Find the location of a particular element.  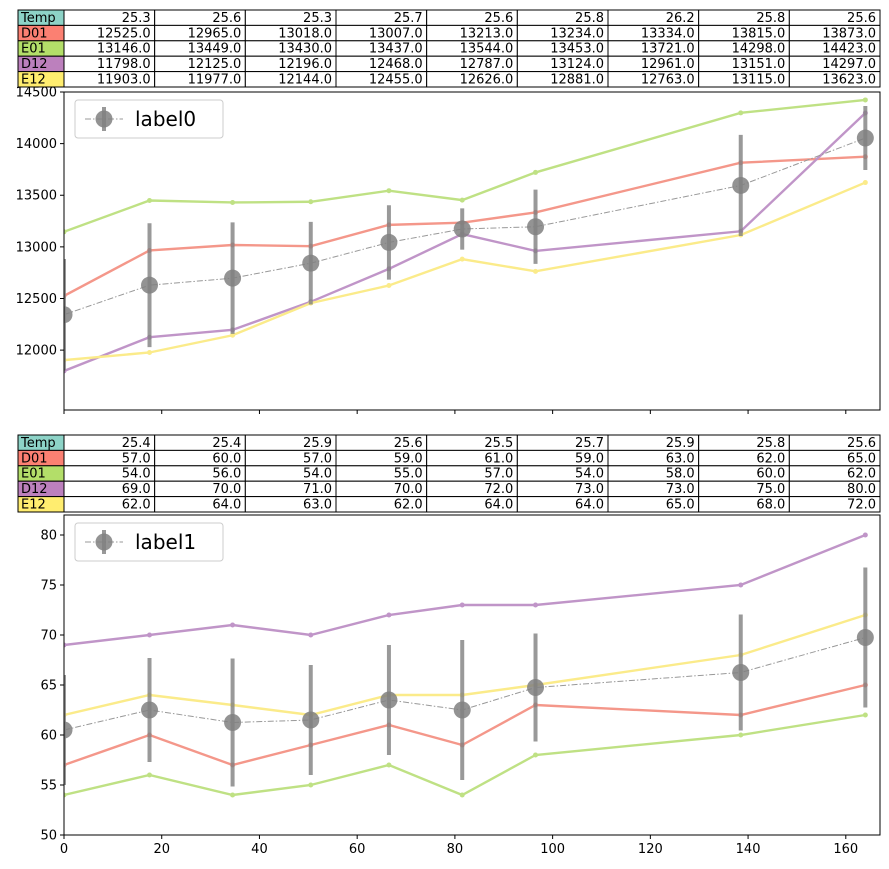

table-cell is located at coordinates (834, 504).